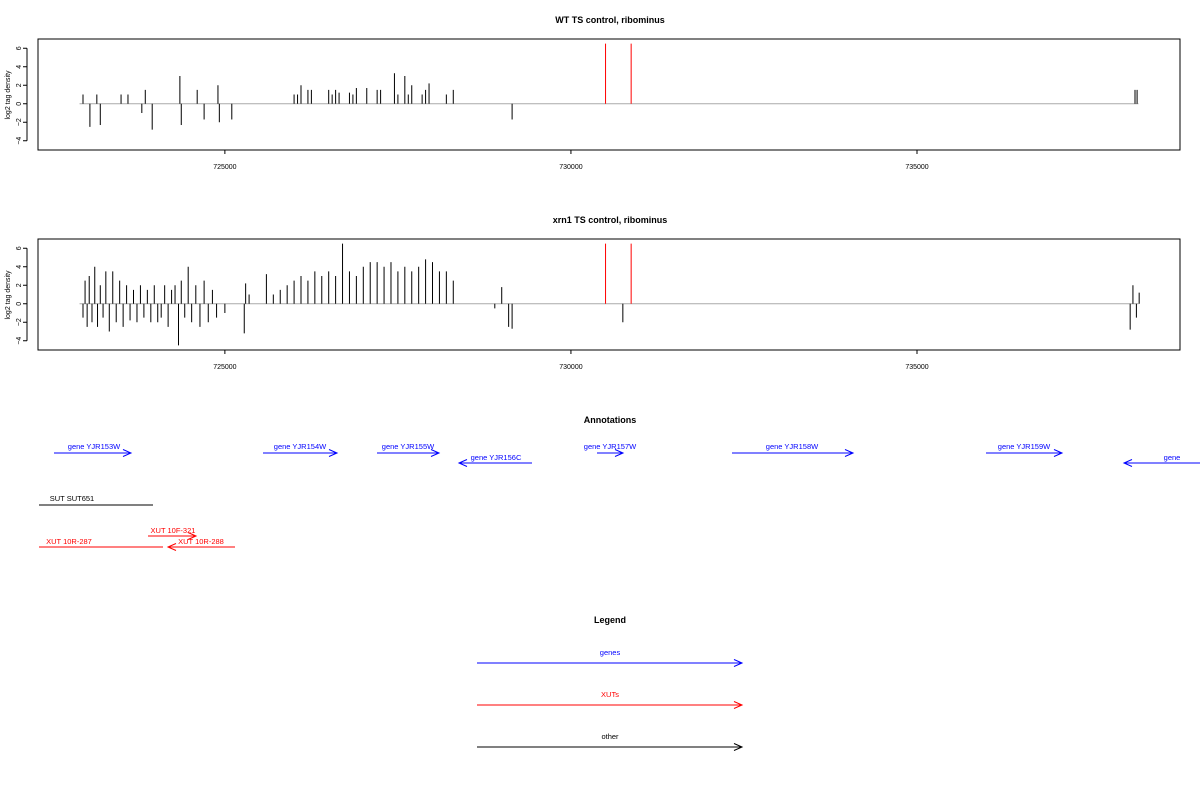  I want to click on wt-y-tick-label: 4, so click(19, 67).